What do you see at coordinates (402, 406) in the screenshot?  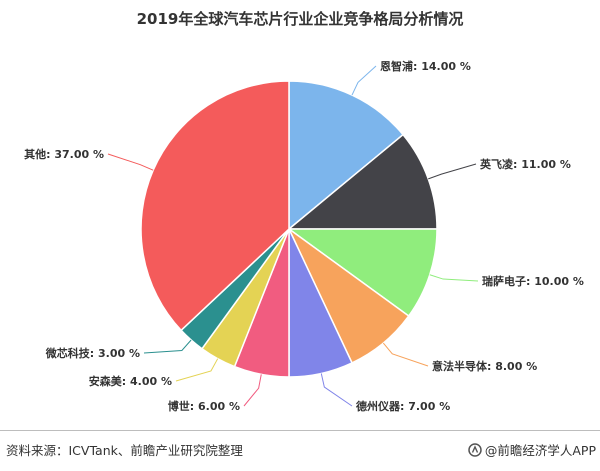 I see `slice-label-5: 德州仪器: 7.00 %` at bounding box center [402, 406].